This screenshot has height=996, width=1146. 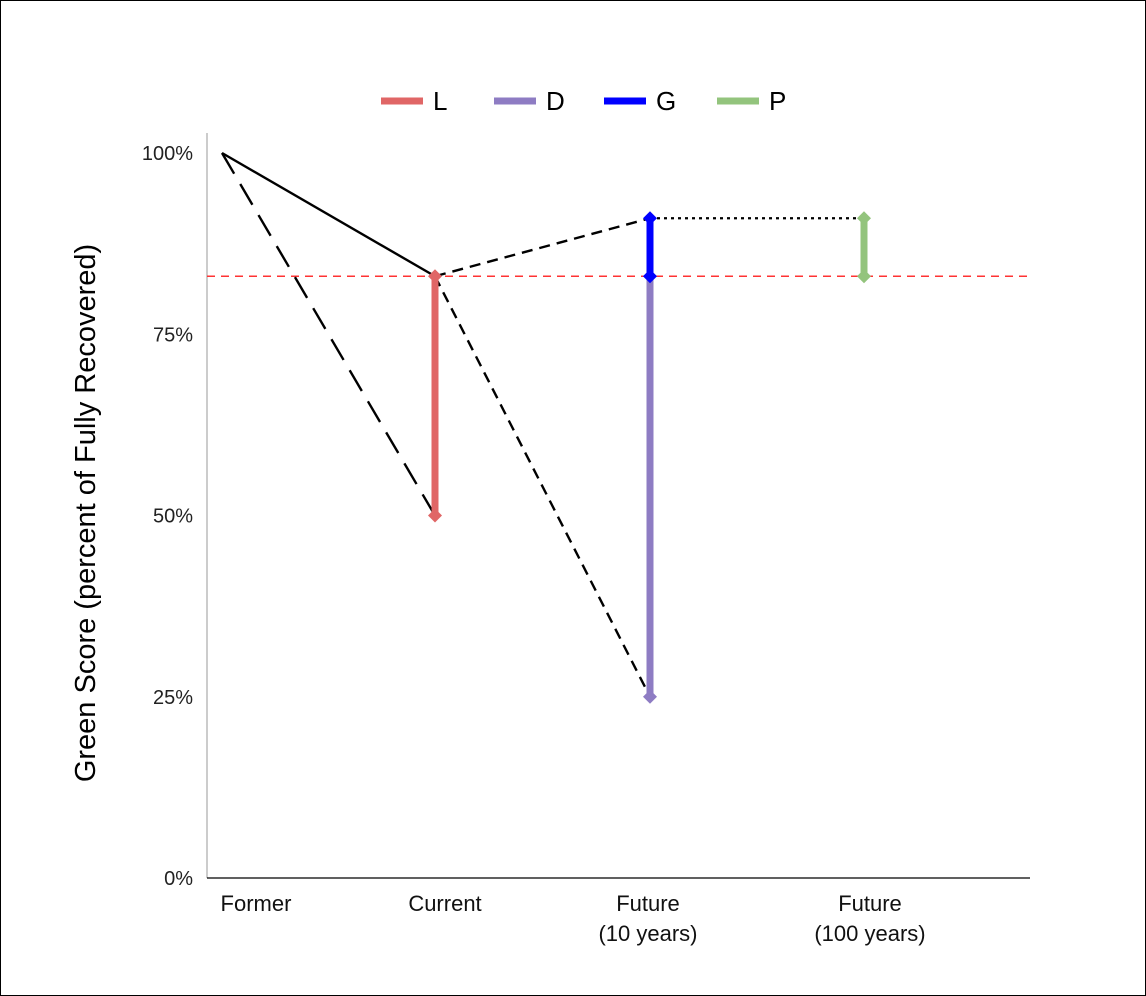 What do you see at coordinates (256, 903) in the screenshot?
I see `x-tick-label: Former` at bounding box center [256, 903].